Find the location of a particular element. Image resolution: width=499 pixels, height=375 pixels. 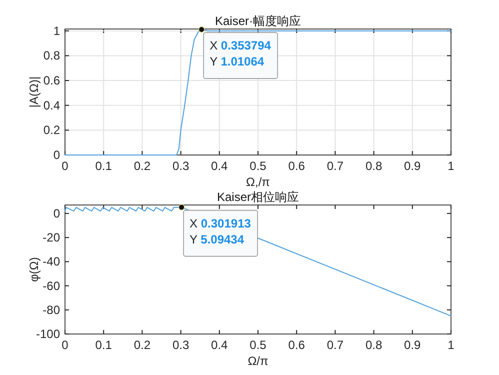

y-tick-label: -20 is located at coordinates (51, 237).